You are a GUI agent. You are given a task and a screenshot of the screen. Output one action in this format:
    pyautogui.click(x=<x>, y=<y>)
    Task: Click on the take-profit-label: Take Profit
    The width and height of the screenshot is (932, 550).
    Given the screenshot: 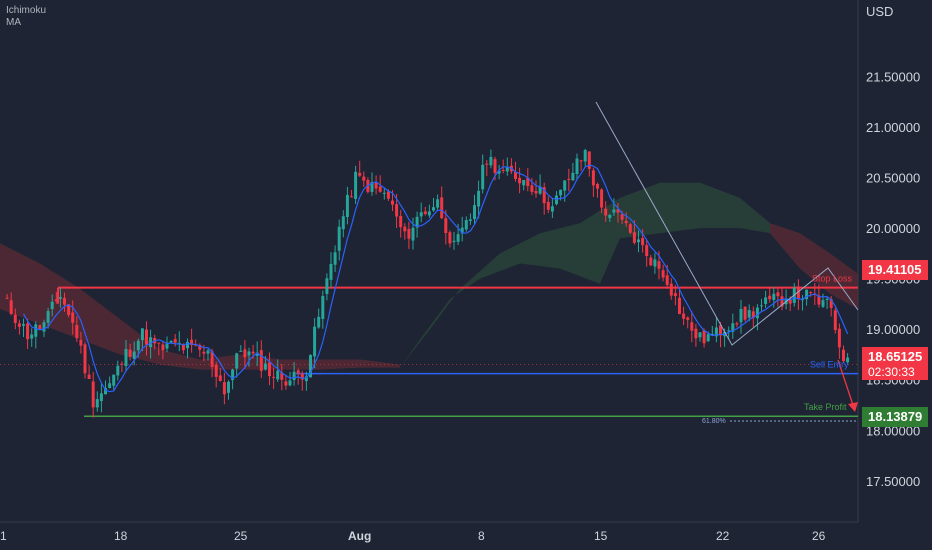 What is the action you would take?
    pyautogui.click(x=825, y=407)
    